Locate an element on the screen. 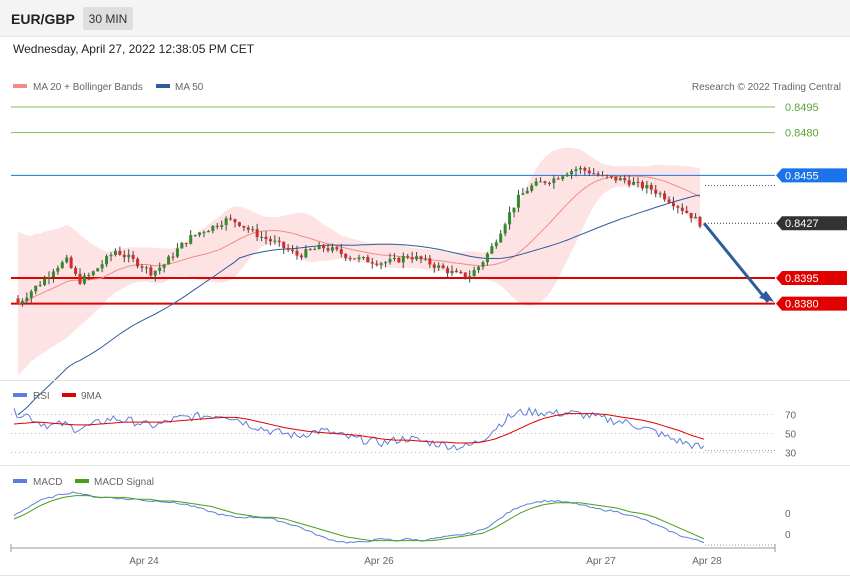 The height and width of the screenshot is (576, 850). price-tag-text: 0.8395 is located at coordinates (802, 279).